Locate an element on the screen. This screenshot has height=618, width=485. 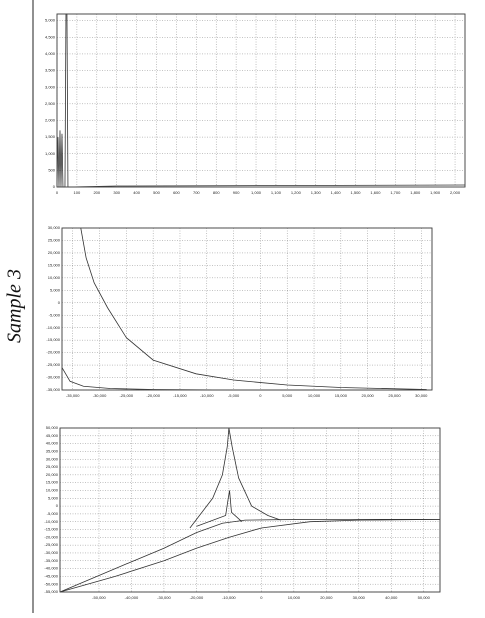
x-tick-label: 1,600 is located at coordinates (375, 192).